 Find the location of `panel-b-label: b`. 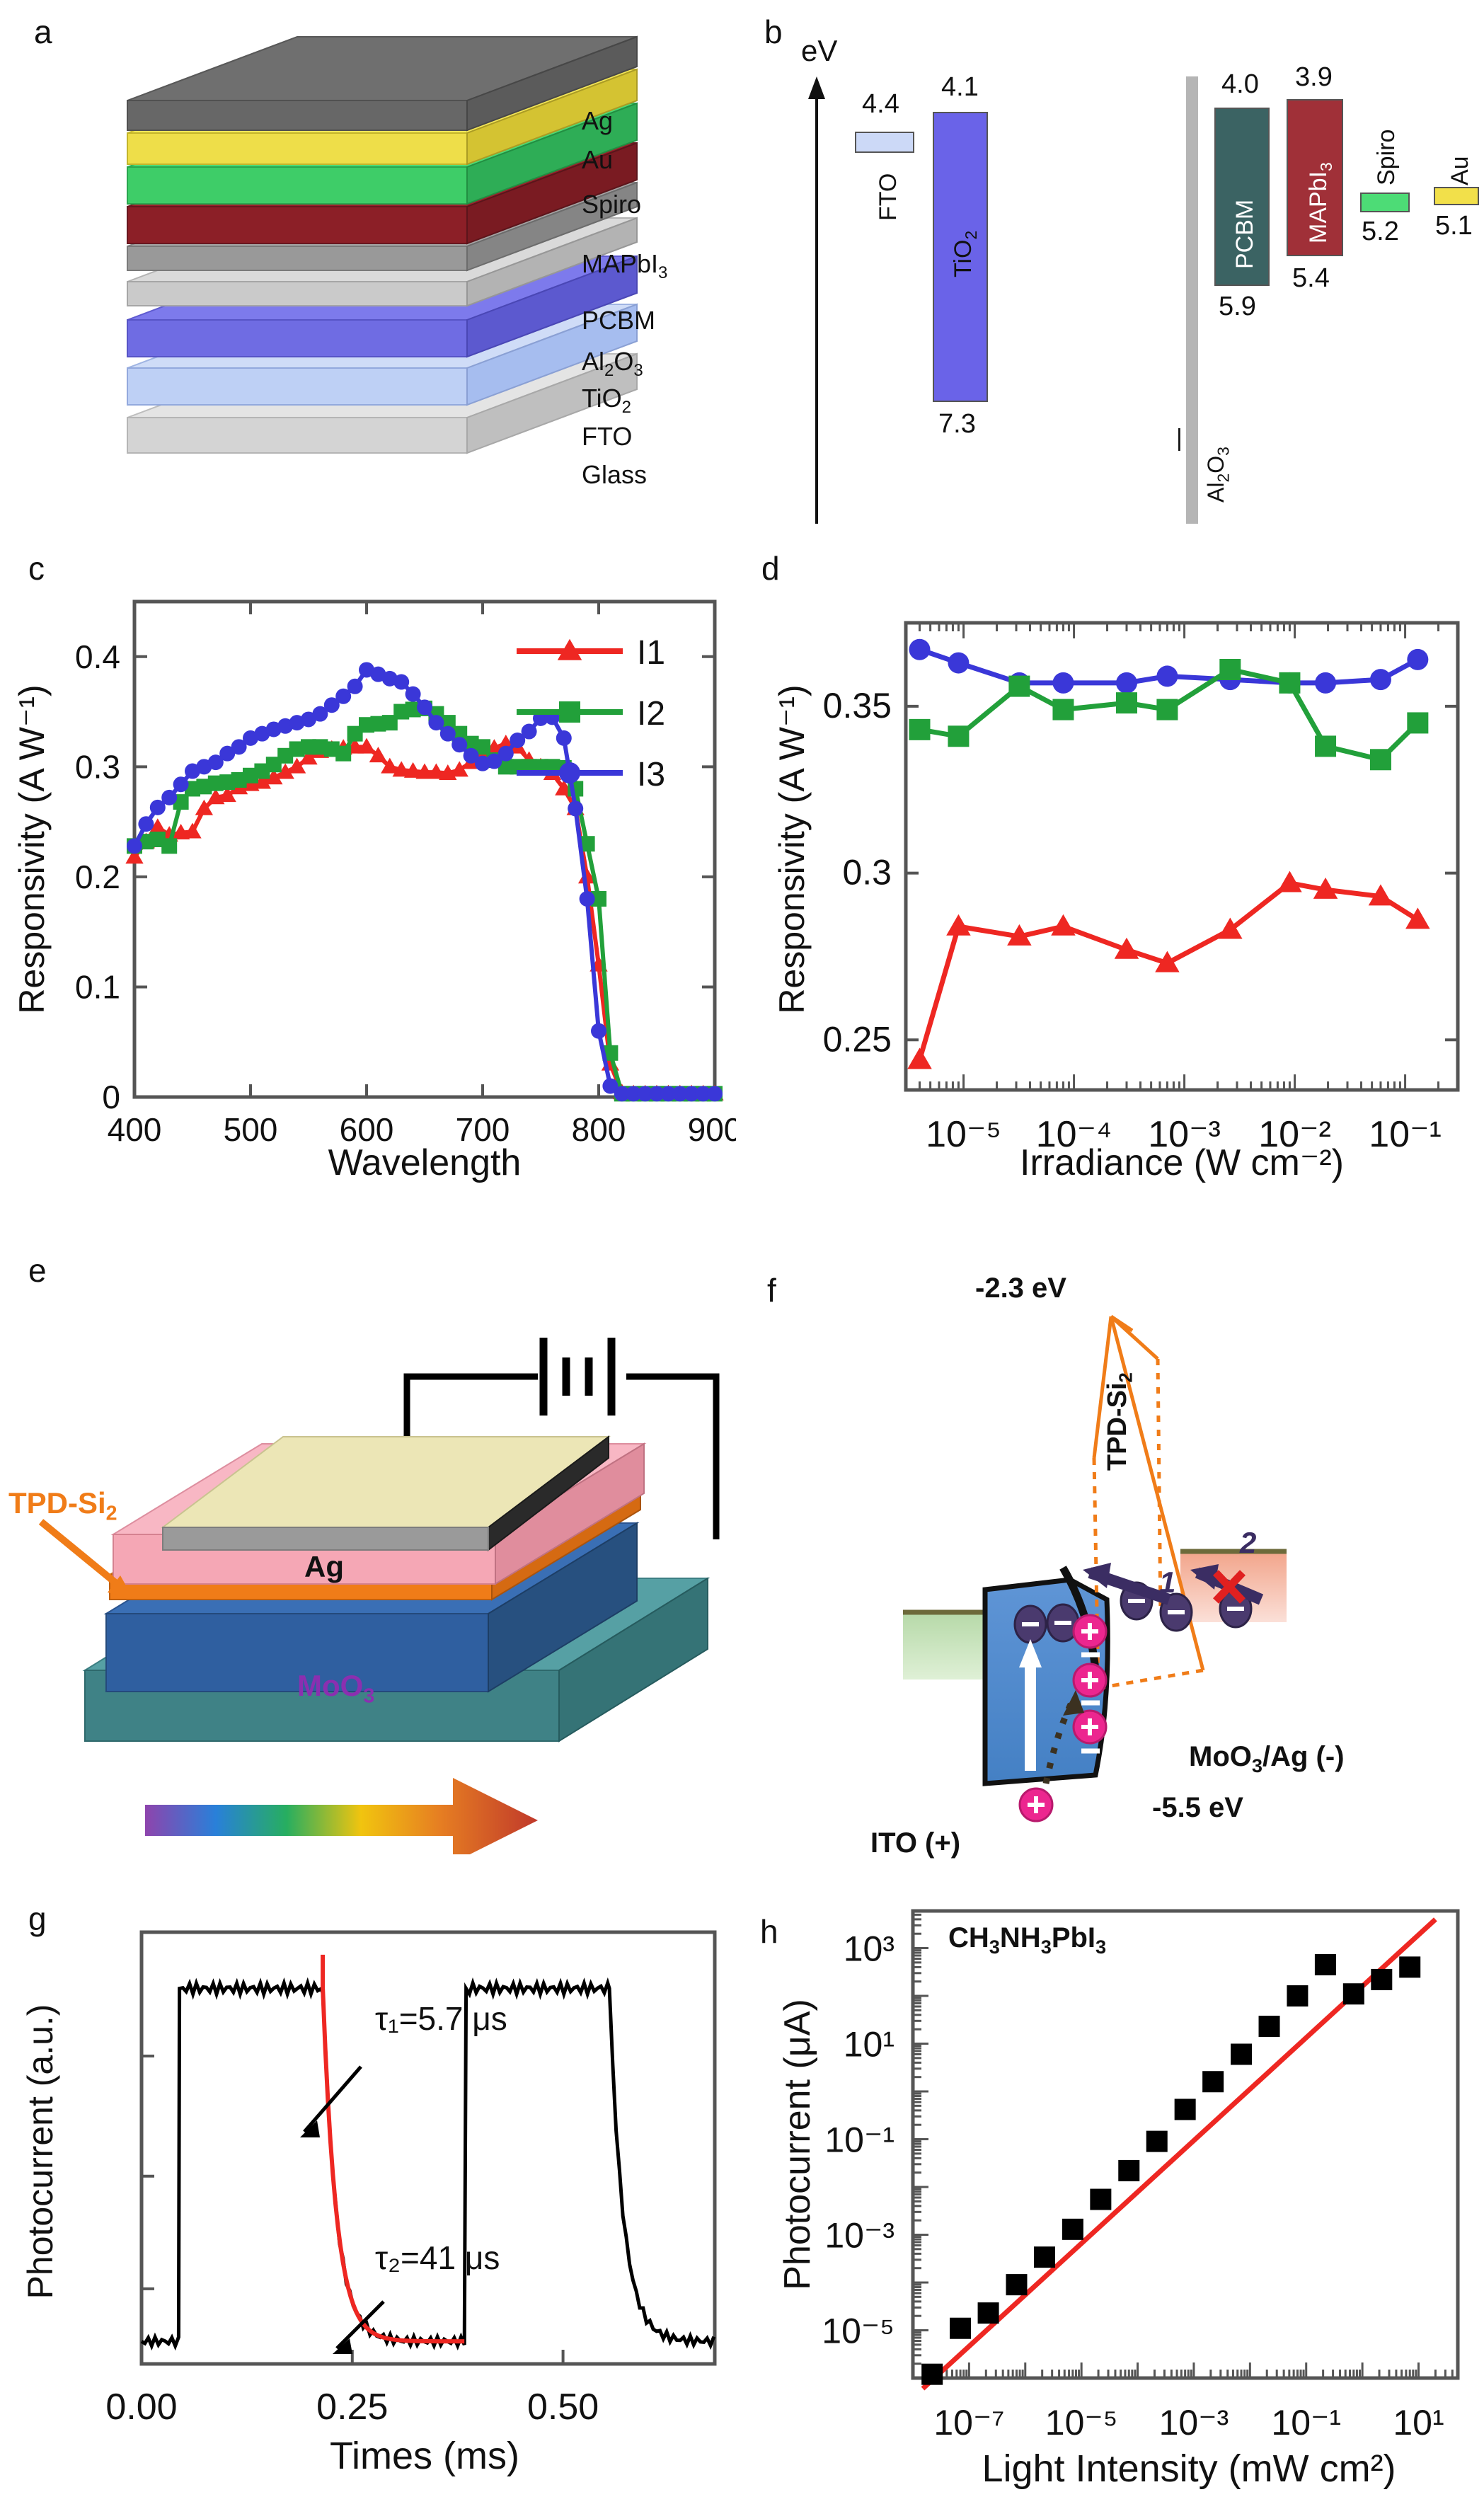

panel-b-label: b is located at coordinates (773, 31).